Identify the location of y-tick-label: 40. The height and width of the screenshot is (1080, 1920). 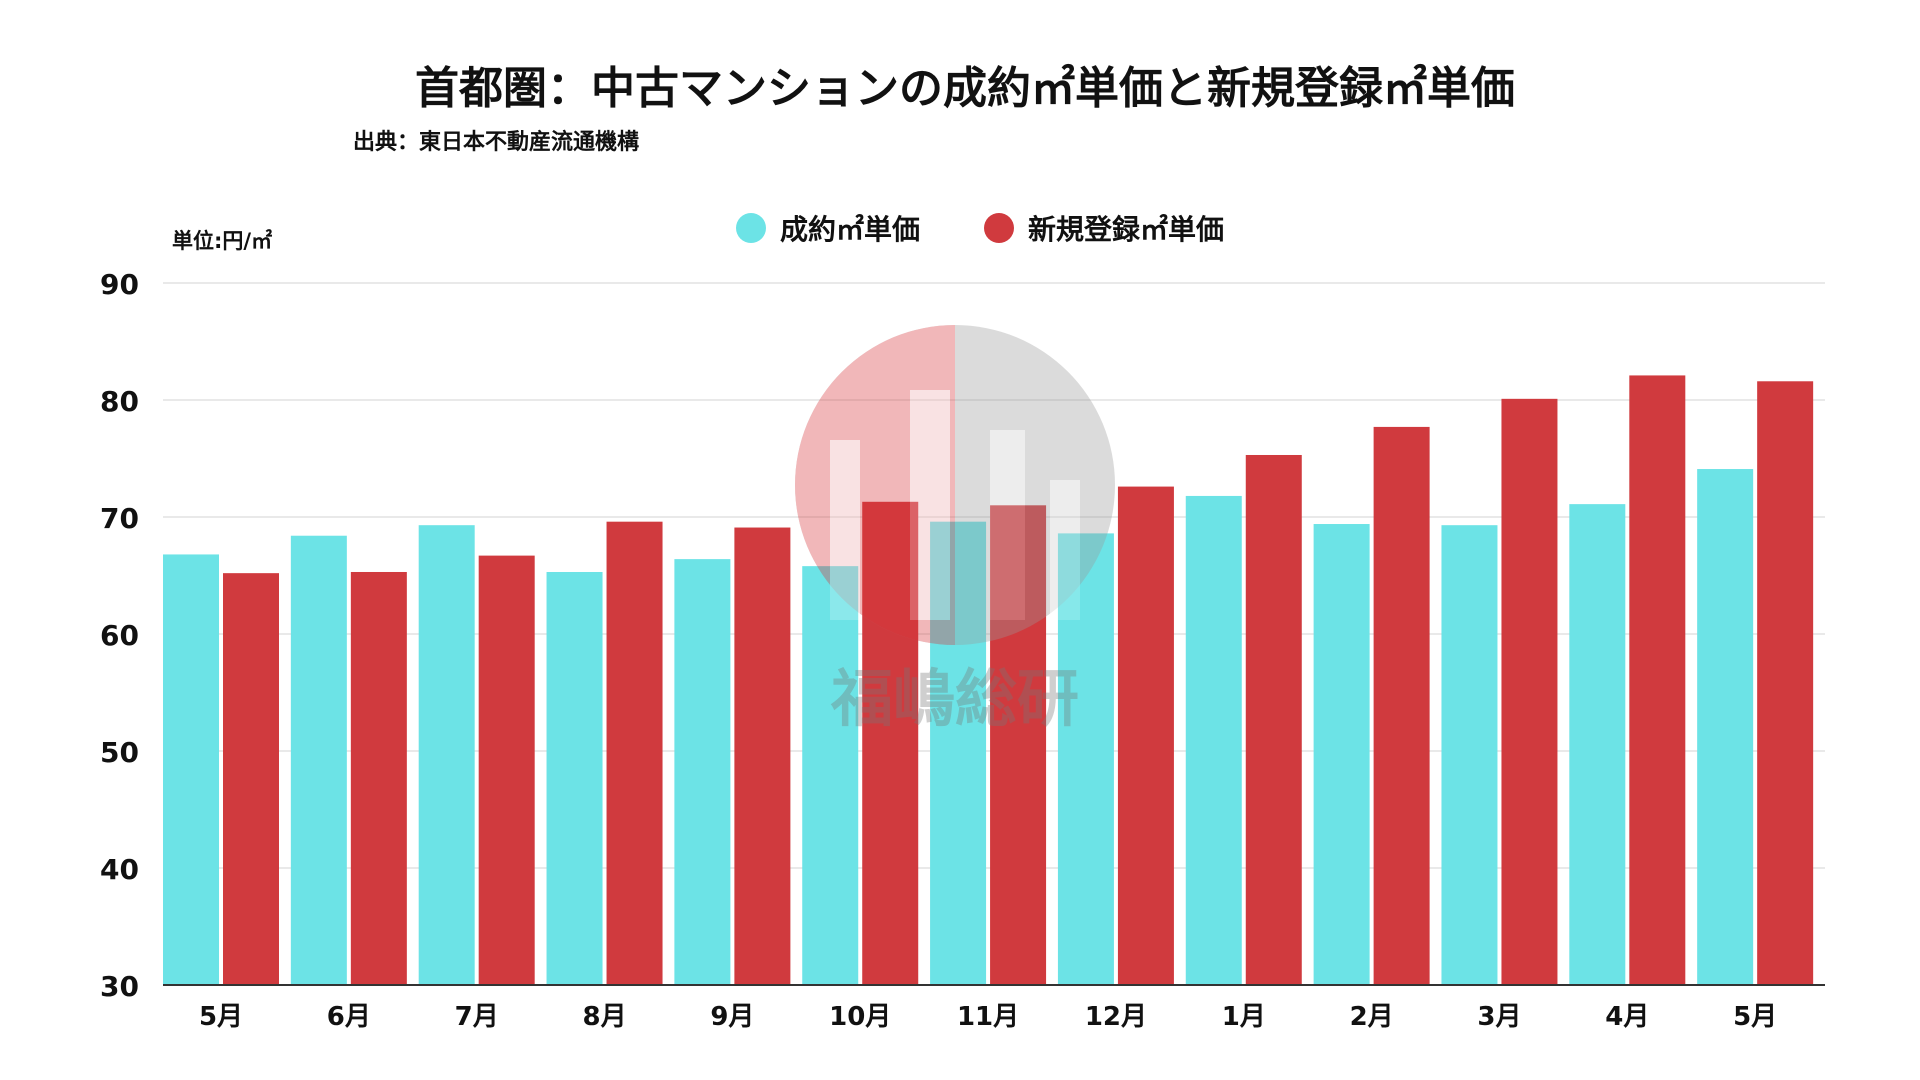
(119, 869).